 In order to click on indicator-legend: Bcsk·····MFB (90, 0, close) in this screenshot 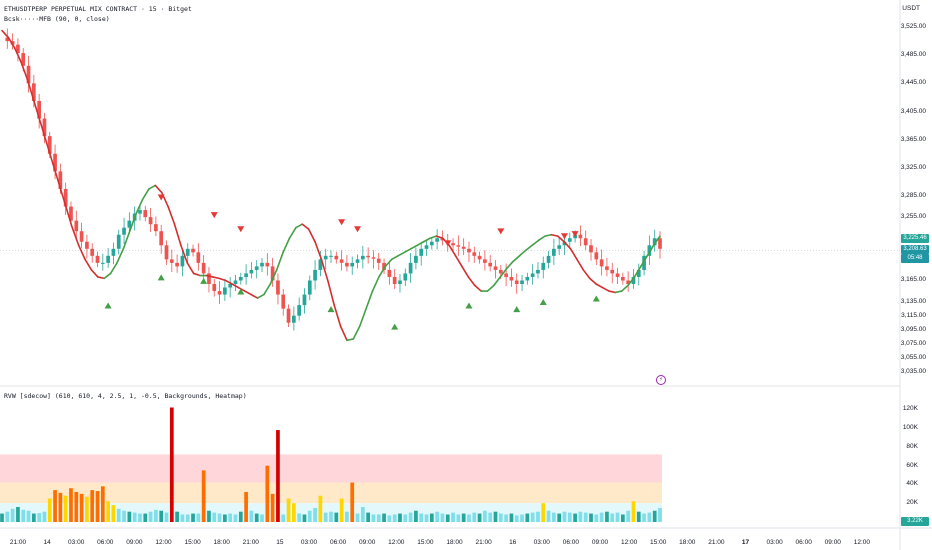, I will do `click(57, 19)`.